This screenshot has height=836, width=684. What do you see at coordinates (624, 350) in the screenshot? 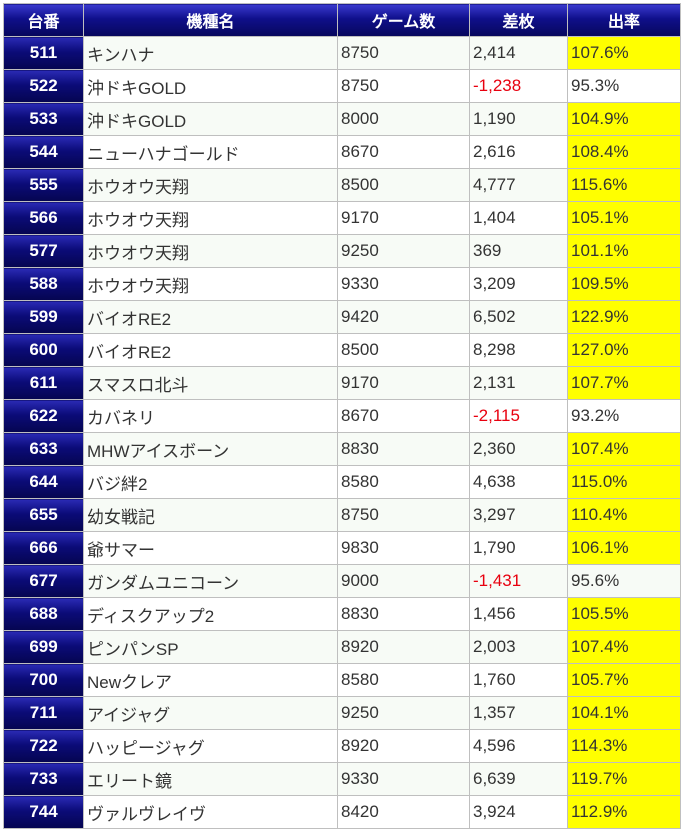
I see `payout-rate-cell: 127.0%` at bounding box center [624, 350].